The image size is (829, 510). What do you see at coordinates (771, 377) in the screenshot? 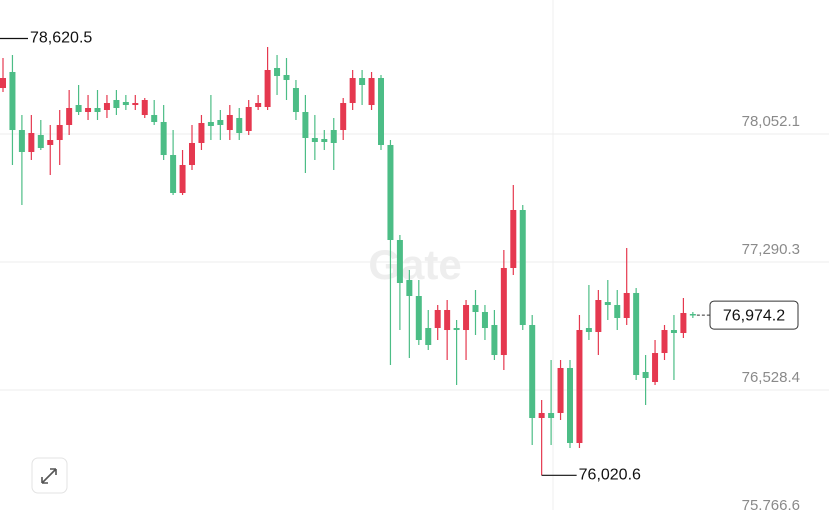
I see `y-tick-label: 76,528.4` at bounding box center [771, 377].